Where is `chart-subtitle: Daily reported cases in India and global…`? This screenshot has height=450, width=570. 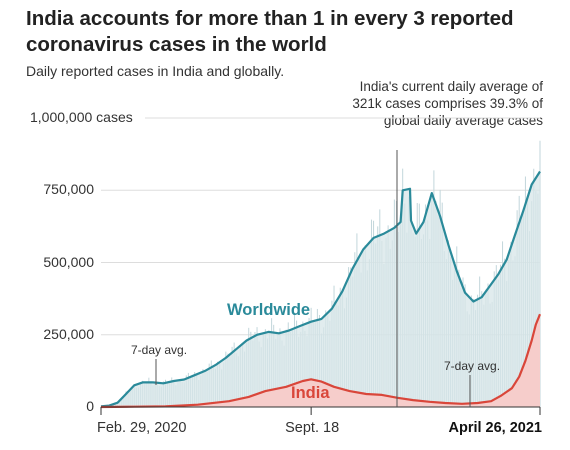 chart-subtitle: Daily reported cases in India and global… is located at coordinates (155, 71).